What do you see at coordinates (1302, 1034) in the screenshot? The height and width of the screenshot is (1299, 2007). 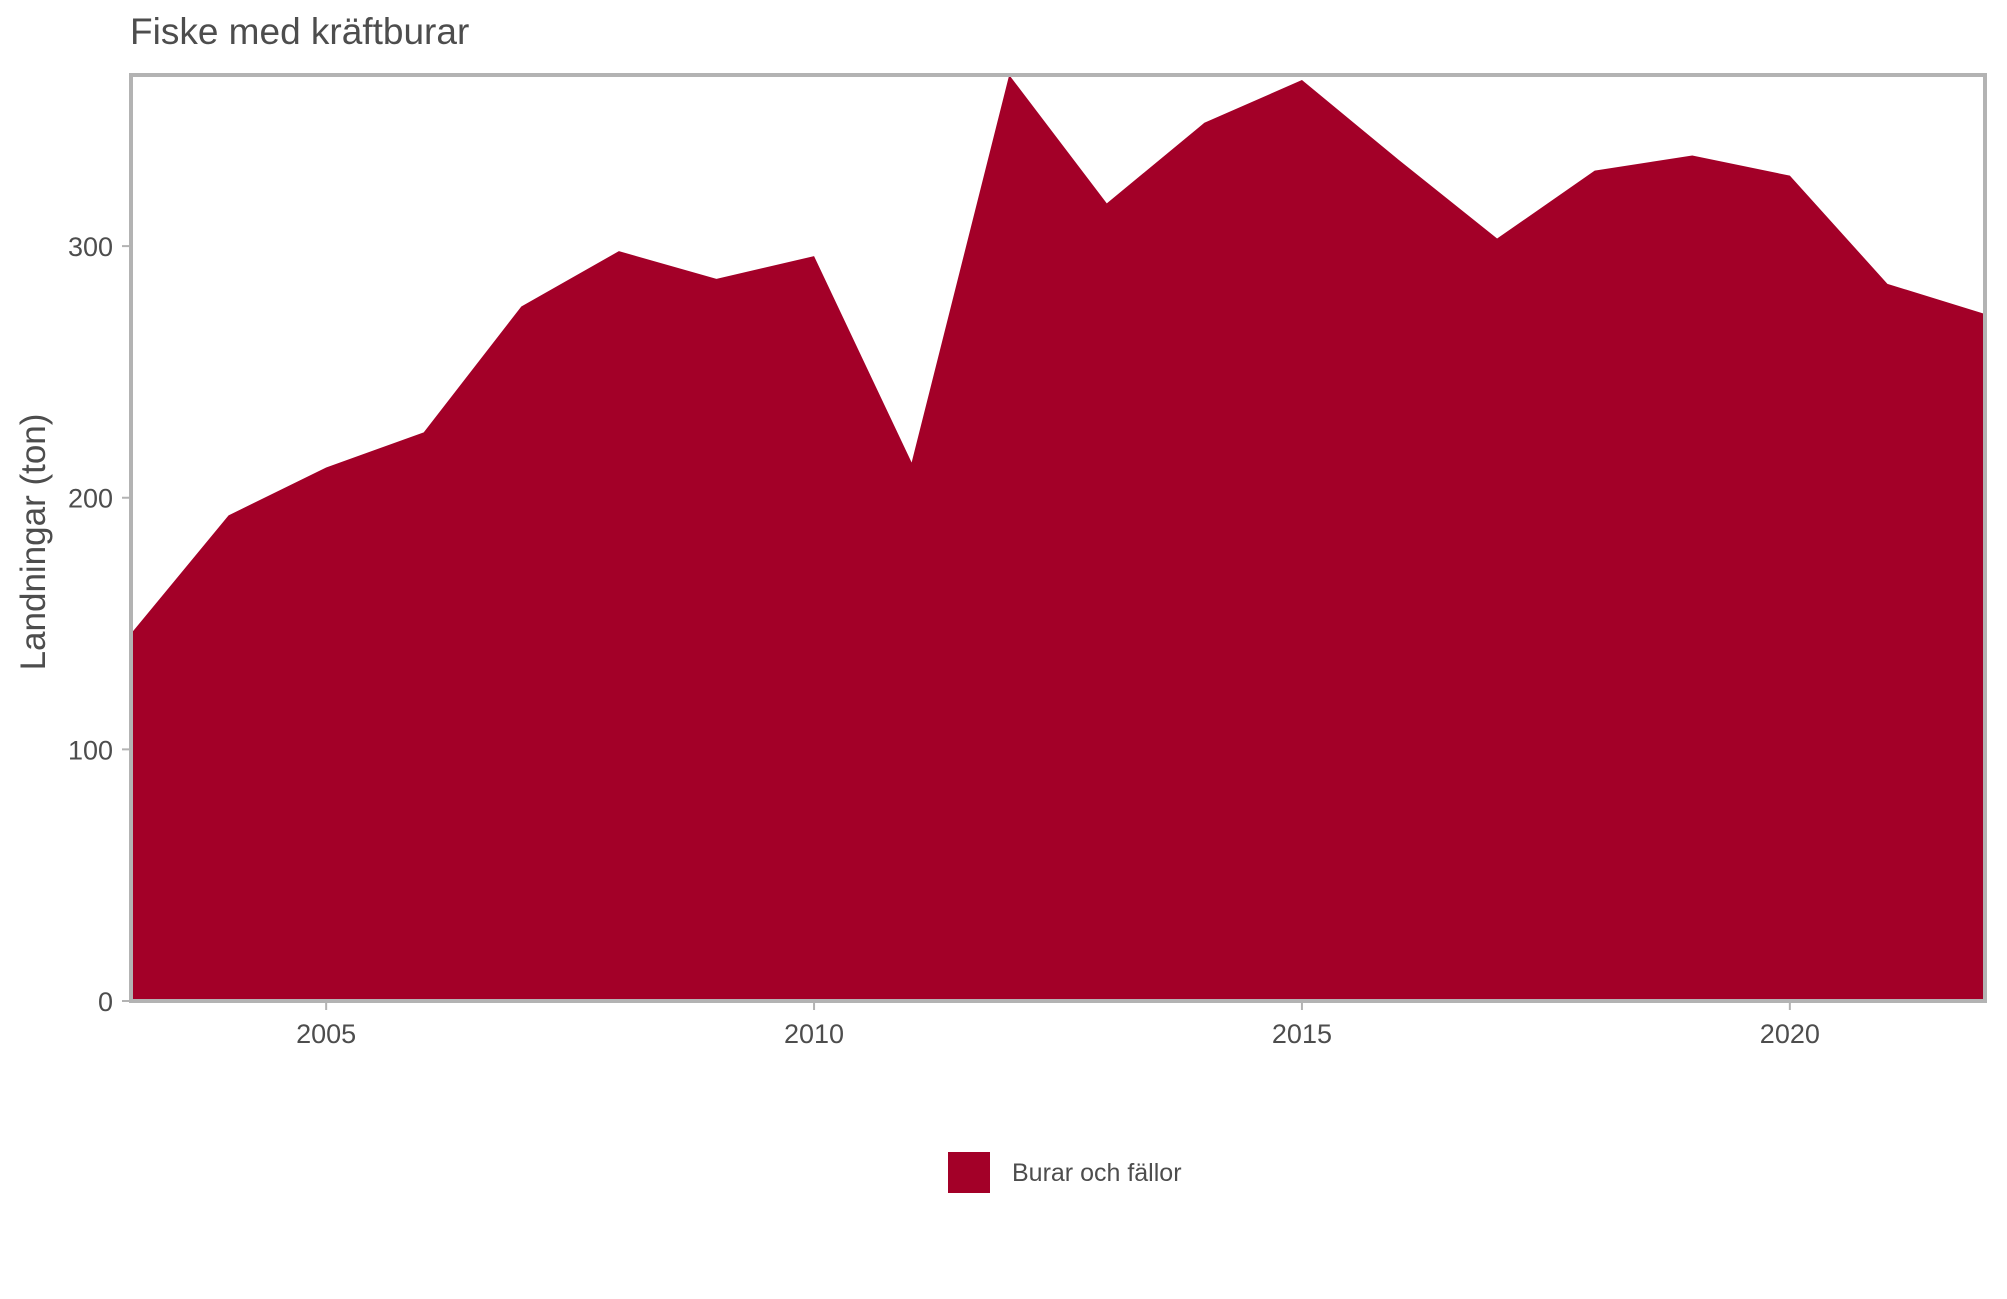 I see `x-tick-label: 2015` at bounding box center [1302, 1034].